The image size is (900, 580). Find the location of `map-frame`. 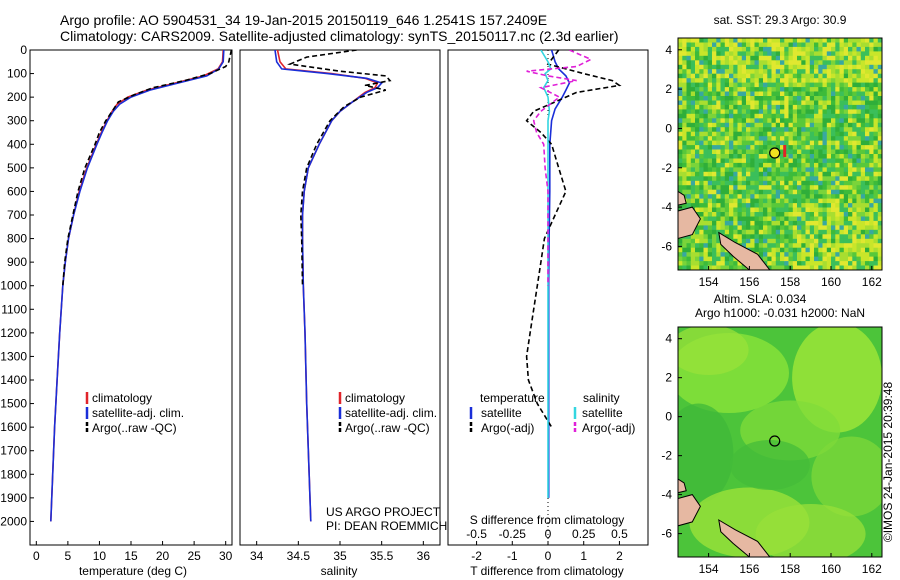

map-frame is located at coordinates (780, 442).